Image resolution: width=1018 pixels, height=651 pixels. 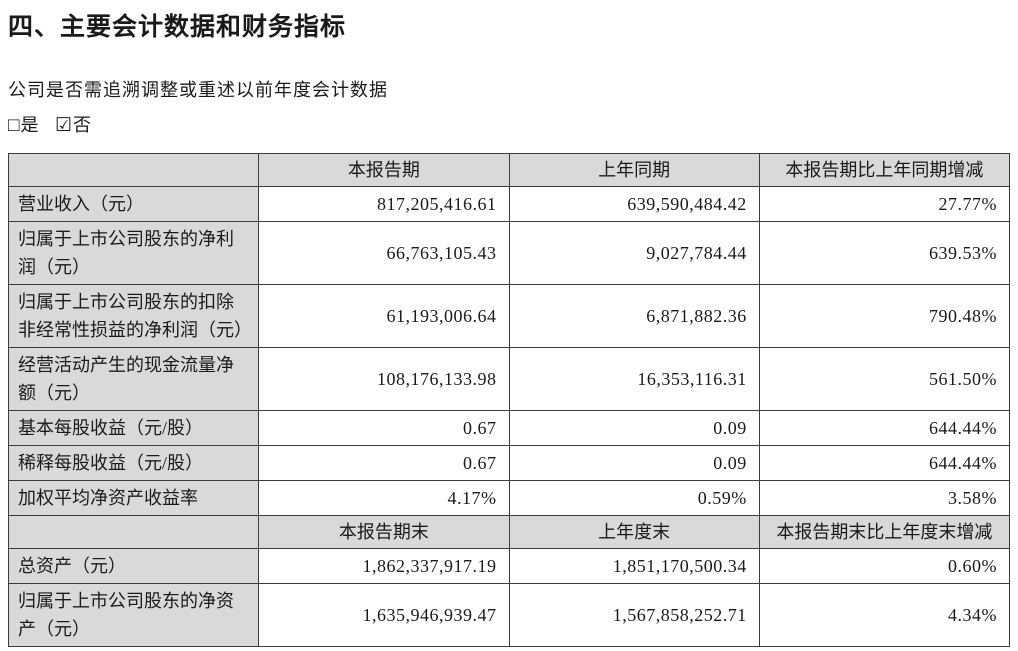 What do you see at coordinates (384, 378) in the screenshot?
I see `current-period-value: 108,176,133.98` at bounding box center [384, 378].